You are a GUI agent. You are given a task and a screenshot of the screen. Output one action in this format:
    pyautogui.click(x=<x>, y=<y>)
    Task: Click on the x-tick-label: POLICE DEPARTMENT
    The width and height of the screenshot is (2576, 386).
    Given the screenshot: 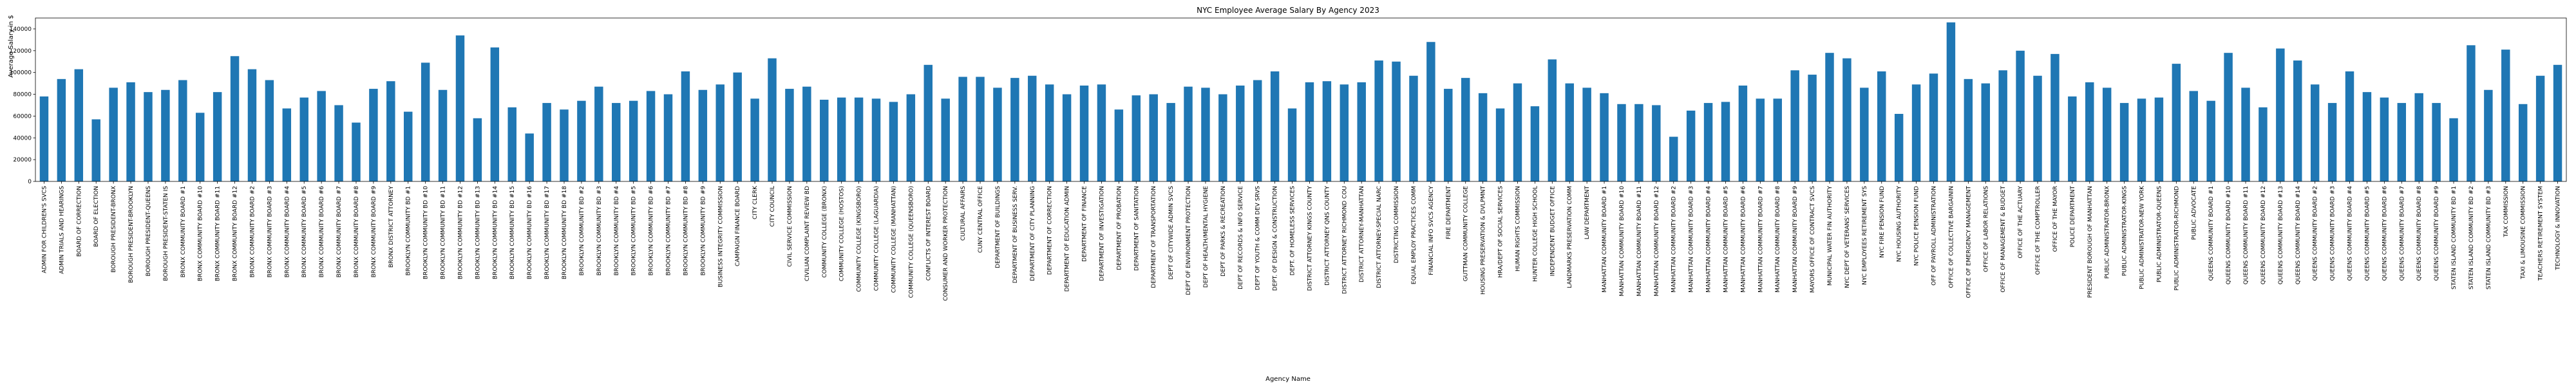 What is the action you would take?
    pyautogui.click(x=2073, y=217)
    